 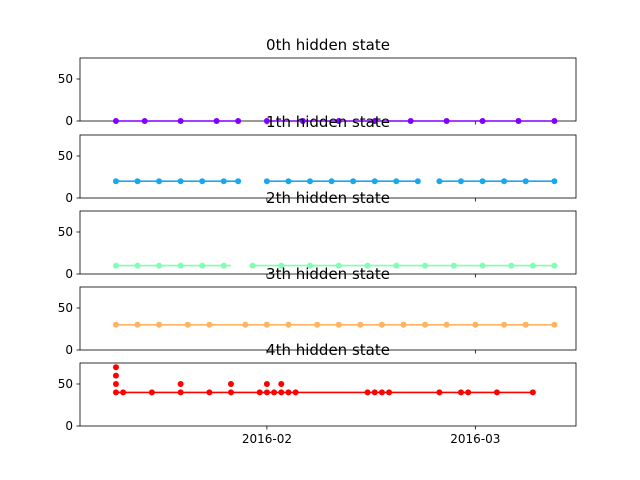 I want to click on subplot-title: 3th hidden state, so click(x=328, y=274).